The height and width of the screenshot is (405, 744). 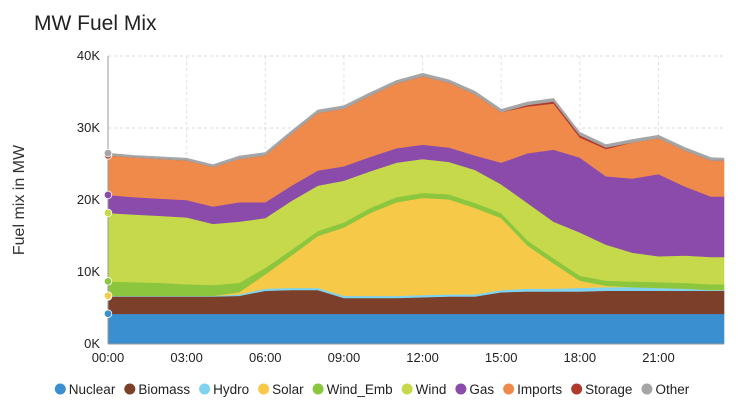 What do you see at coordinates (608, 389) in the screenshot?
I see `legend-label: Storage` at bounding box center [608, 389].